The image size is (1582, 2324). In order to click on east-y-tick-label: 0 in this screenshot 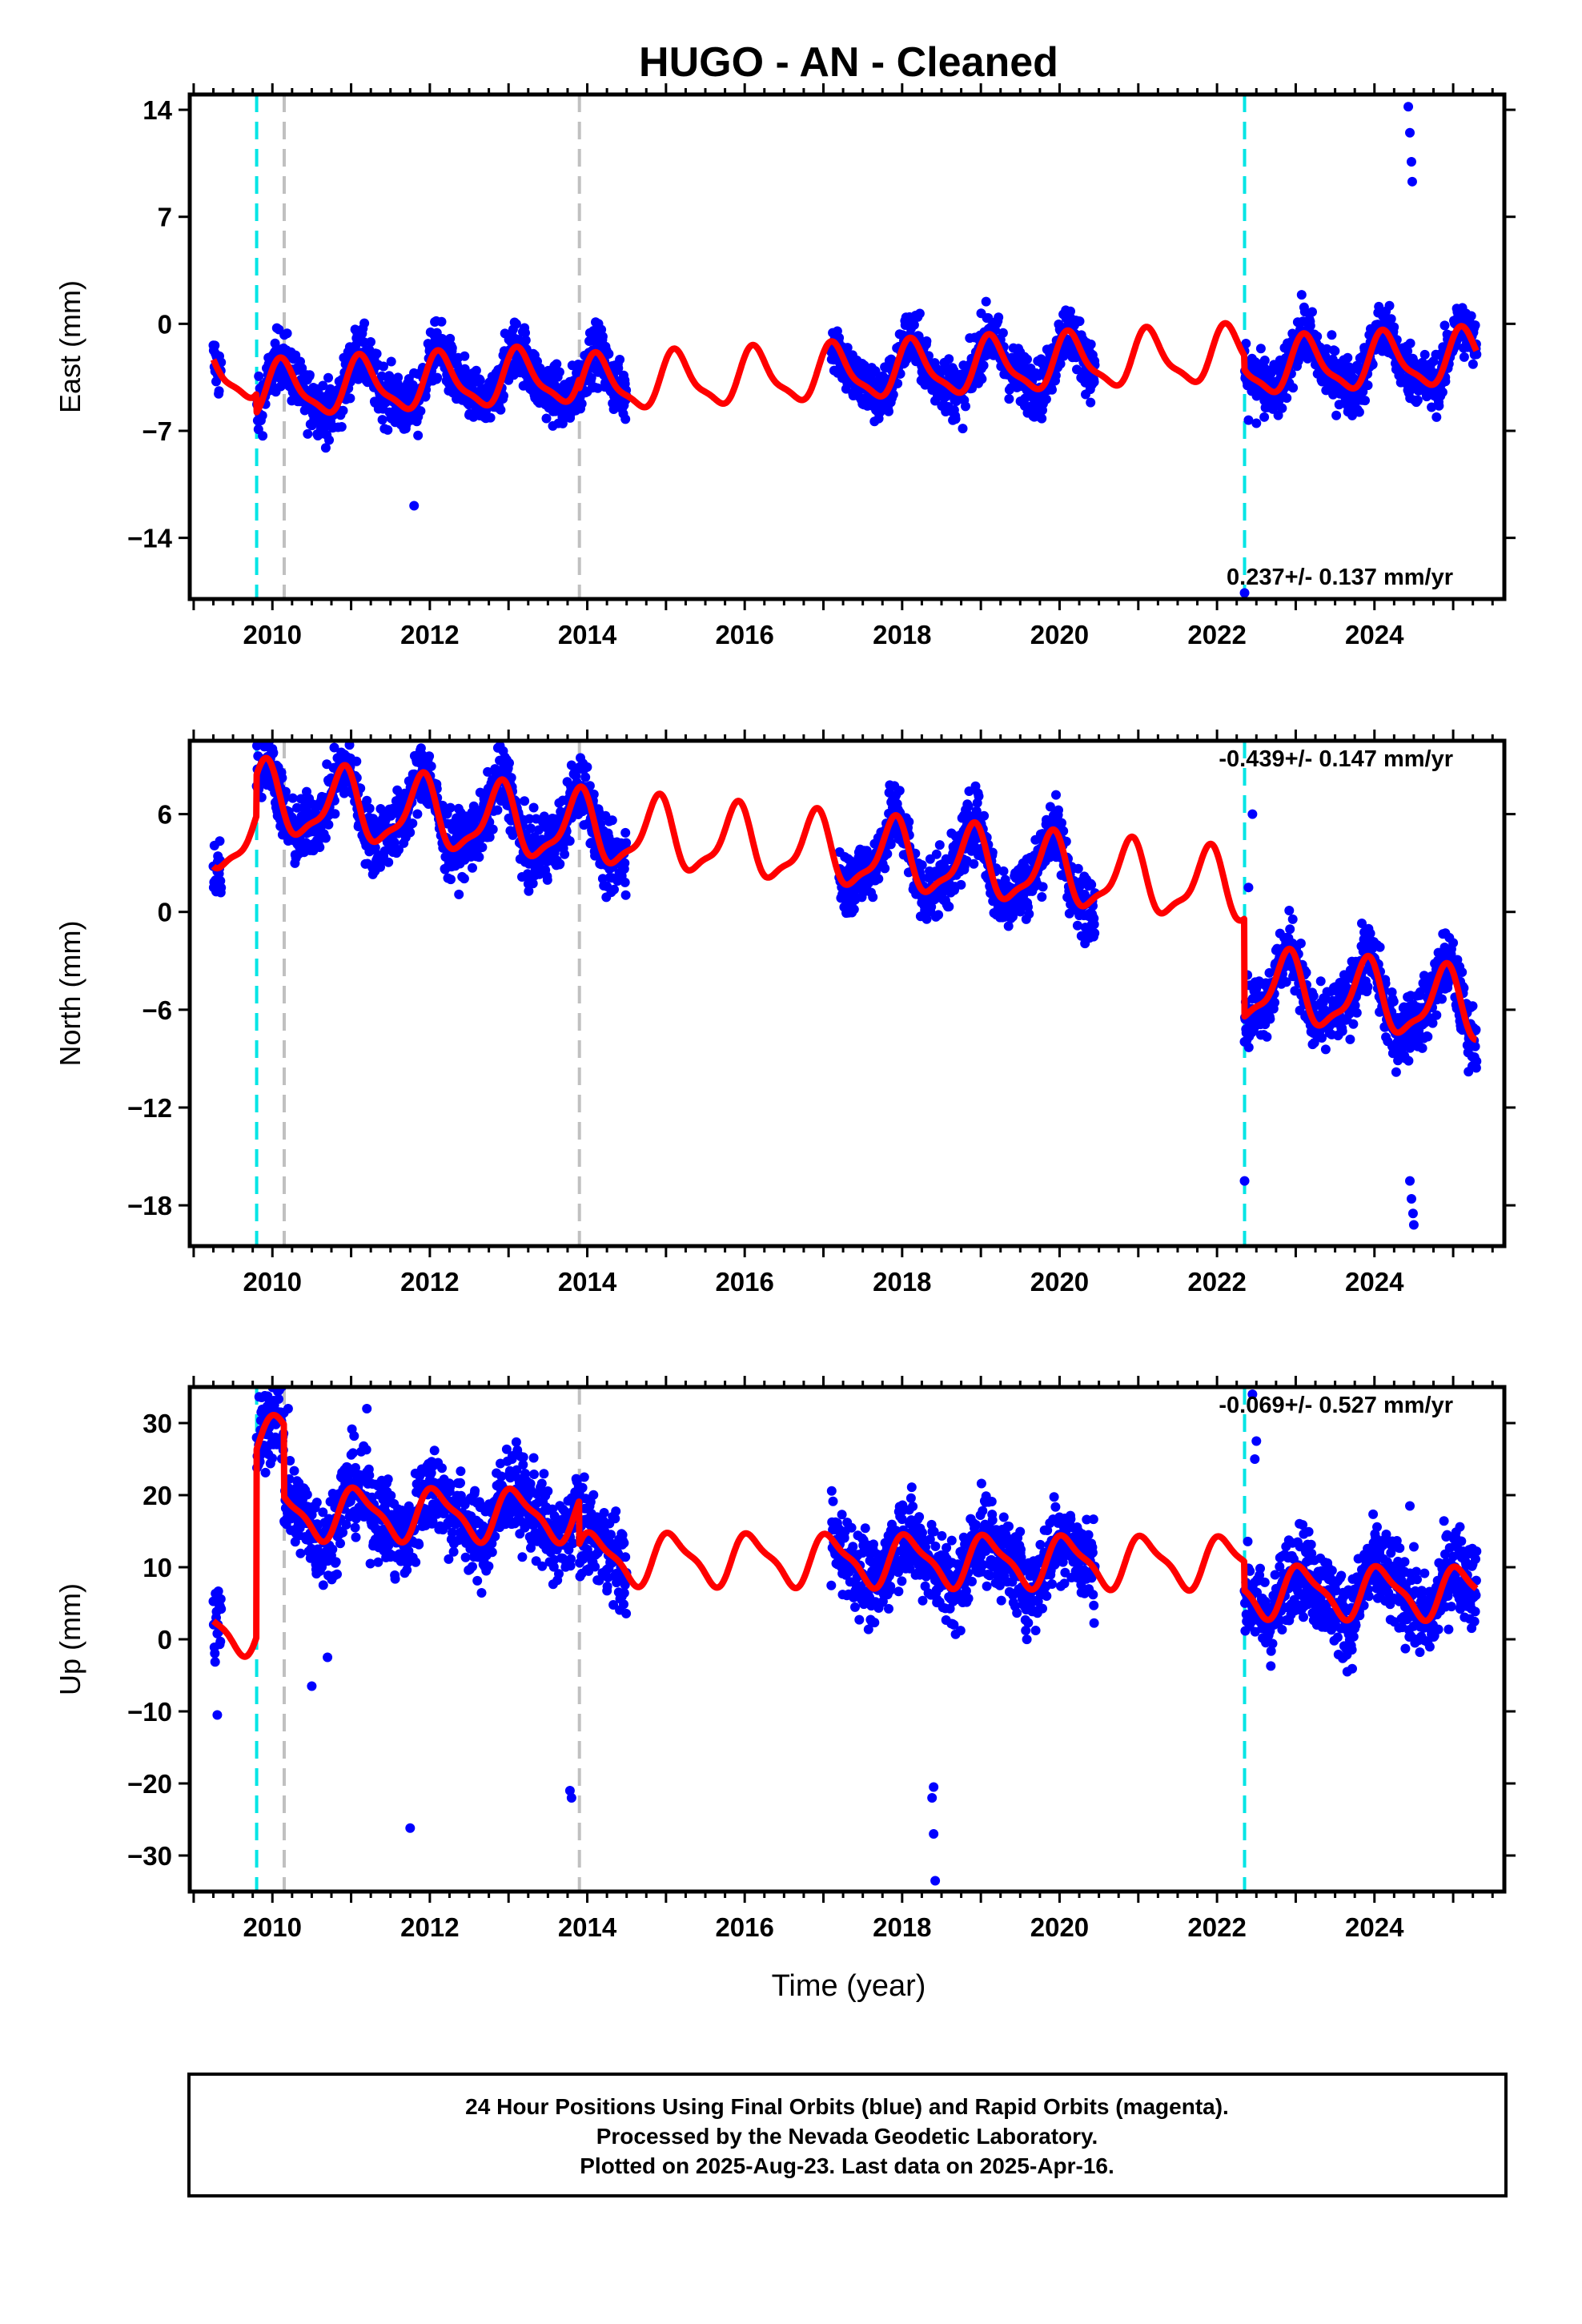, I will do `click(165, 324)`.